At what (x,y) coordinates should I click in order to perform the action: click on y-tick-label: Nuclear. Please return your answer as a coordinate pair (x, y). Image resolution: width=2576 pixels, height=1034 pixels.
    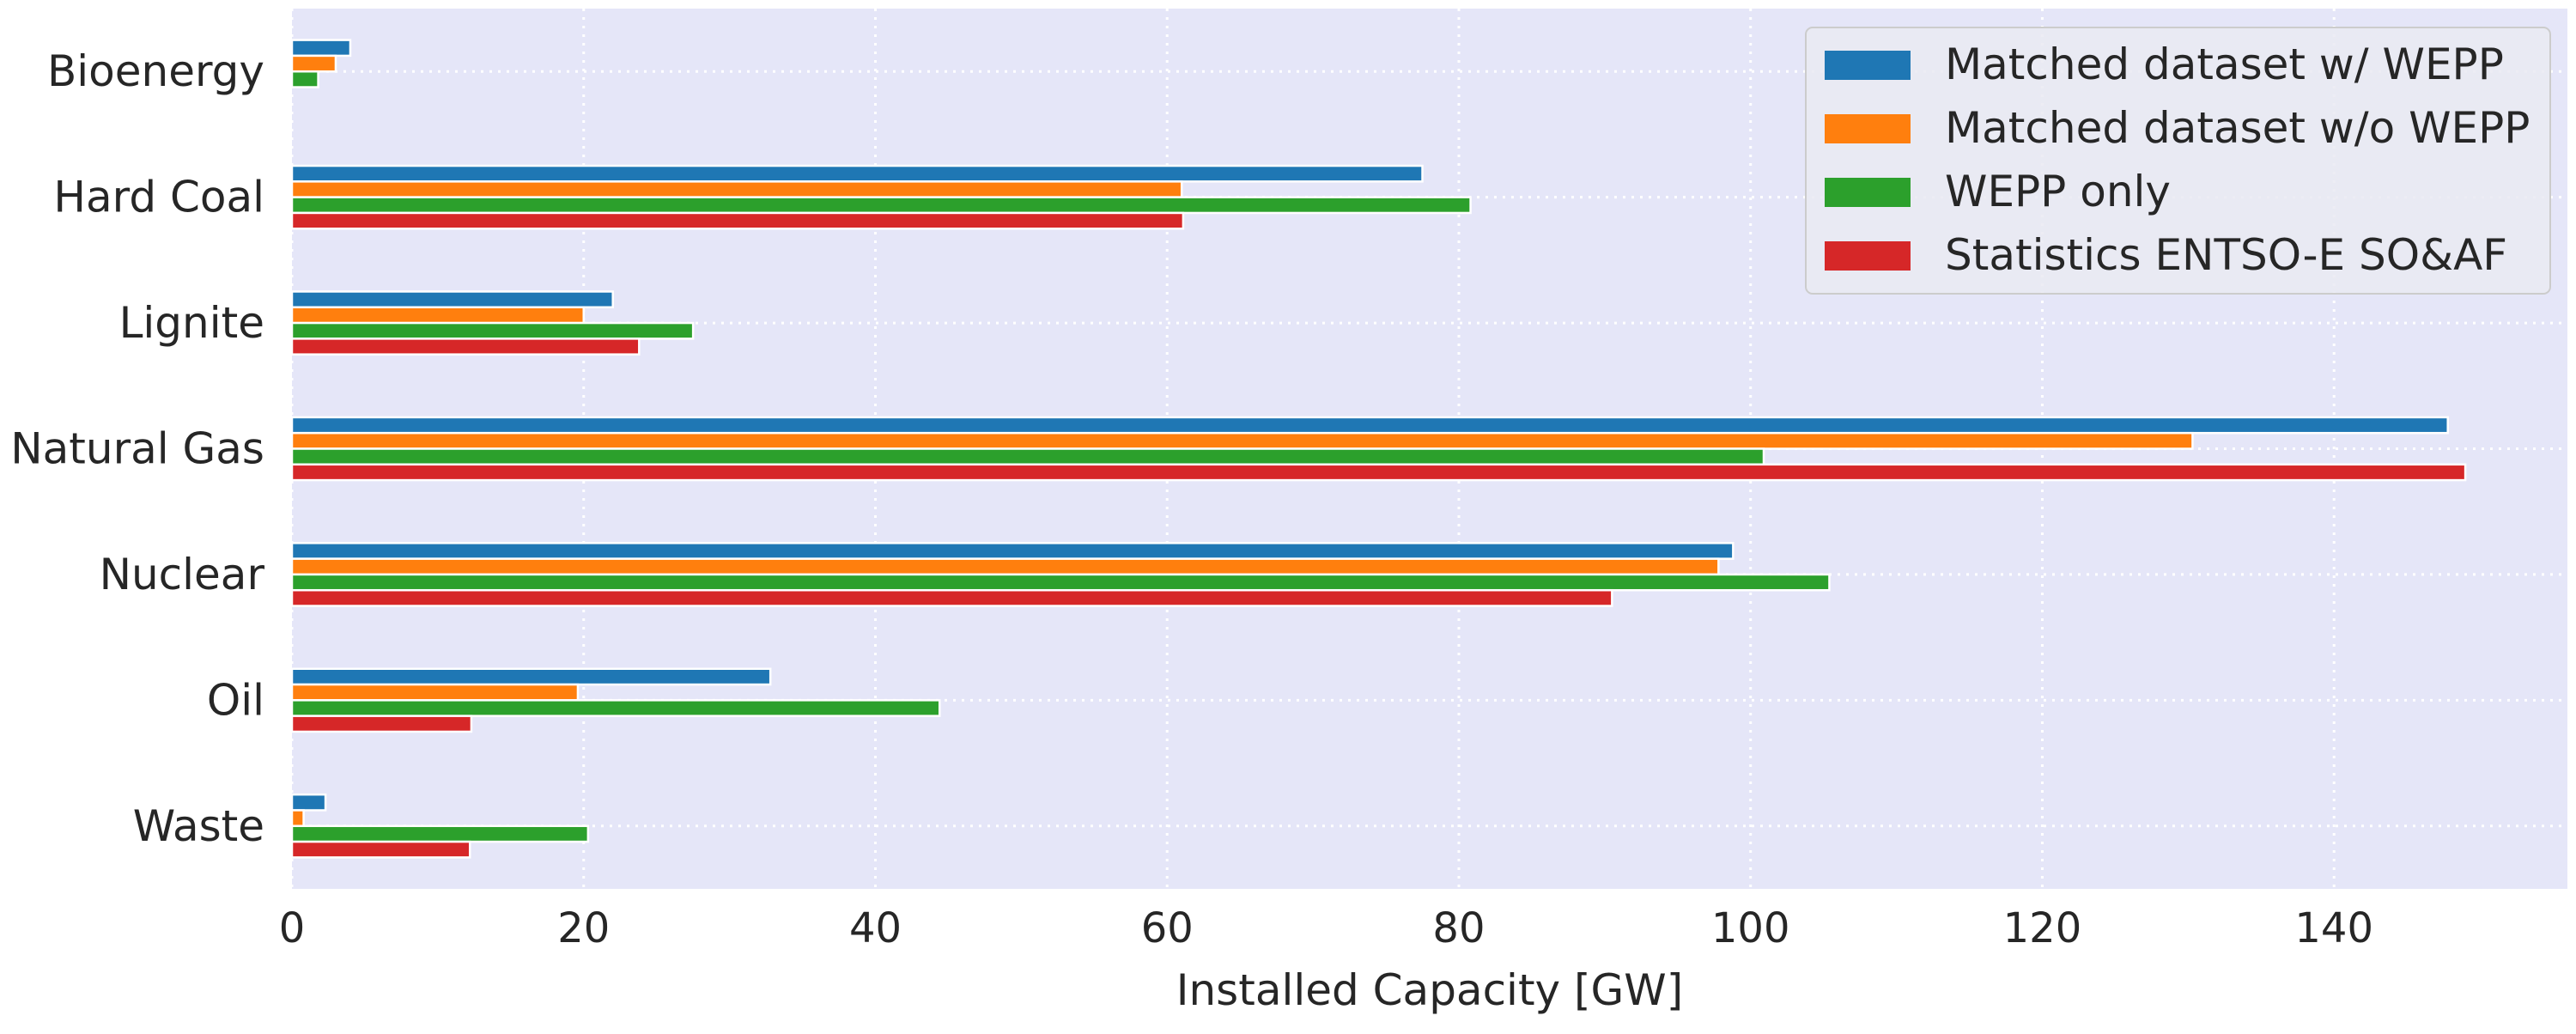
    Looking at the image, I should click on (182, 574).